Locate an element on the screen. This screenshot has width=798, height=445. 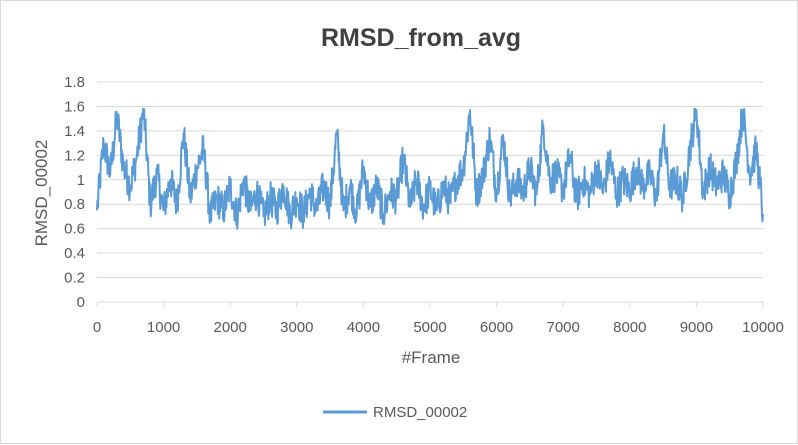
x-axis-label: #Frame is located at coordinates (431, 357).